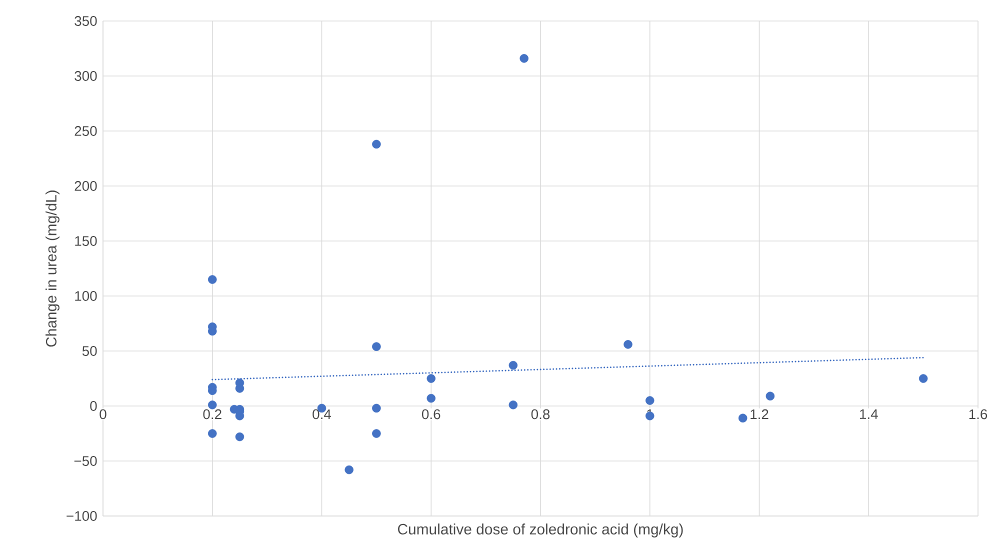 The image size is (992, 549). What do you see at coordinates (86, 241) in the screenshot?
I see `y-tick-label: 150` at bounding box center [86, 241].